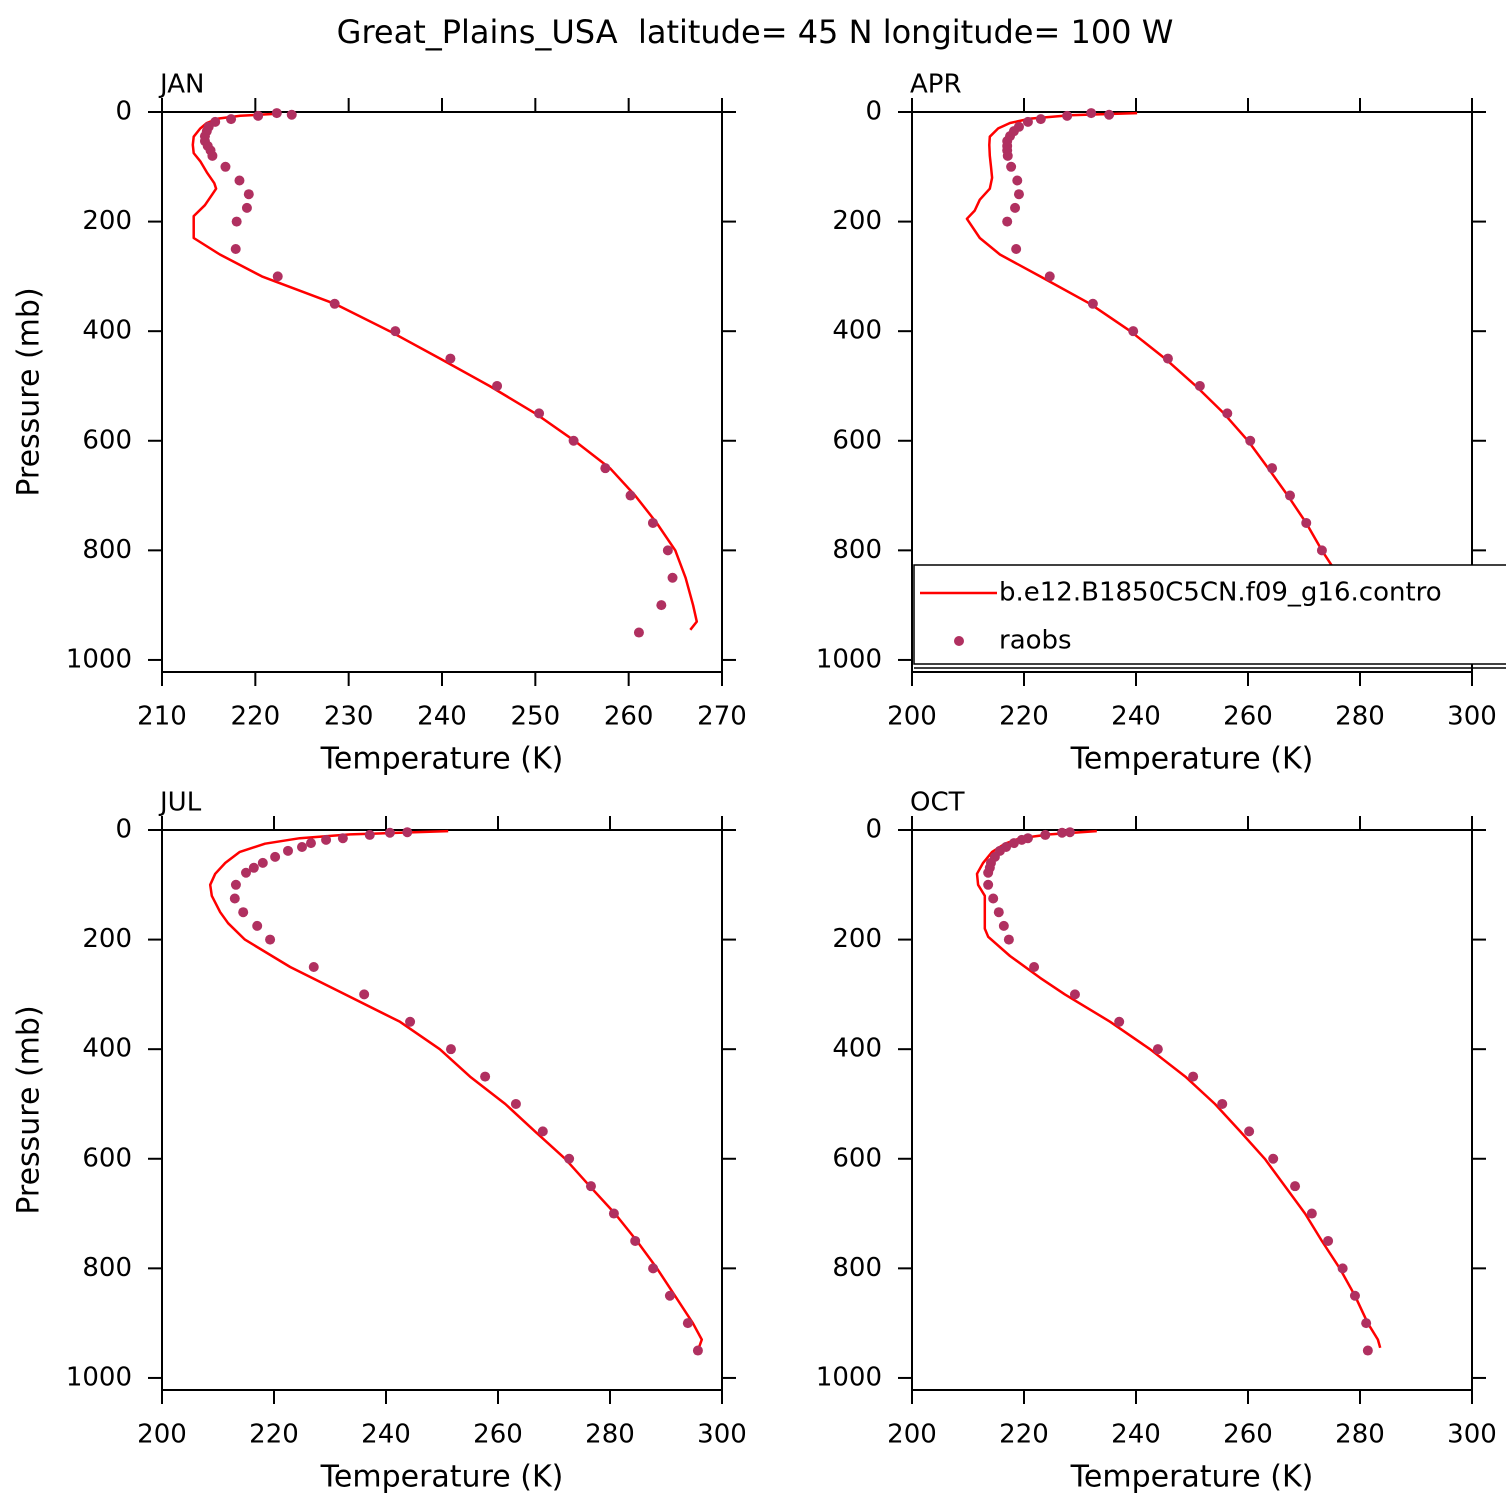 The image size is (1510, 1510). I want to click on y-tick-label: 600, so click(857, 1158).